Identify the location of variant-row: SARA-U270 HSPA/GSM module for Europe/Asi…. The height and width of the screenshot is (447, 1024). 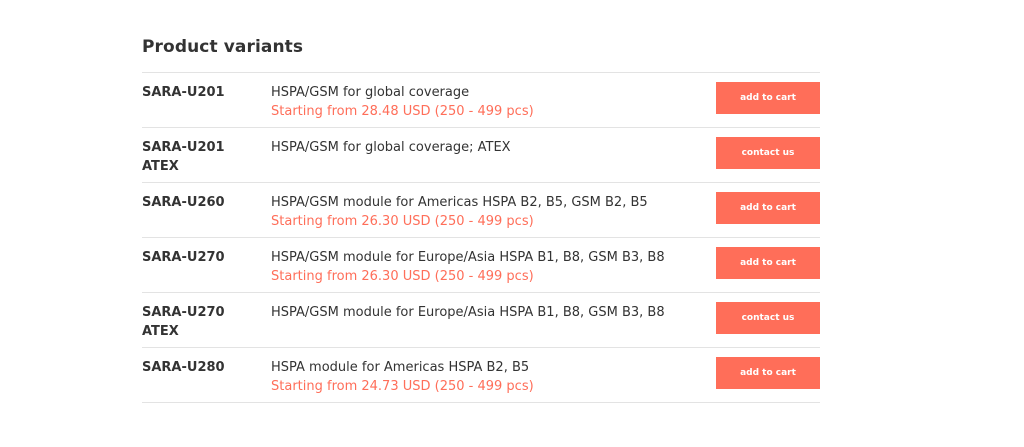
(481, 265).